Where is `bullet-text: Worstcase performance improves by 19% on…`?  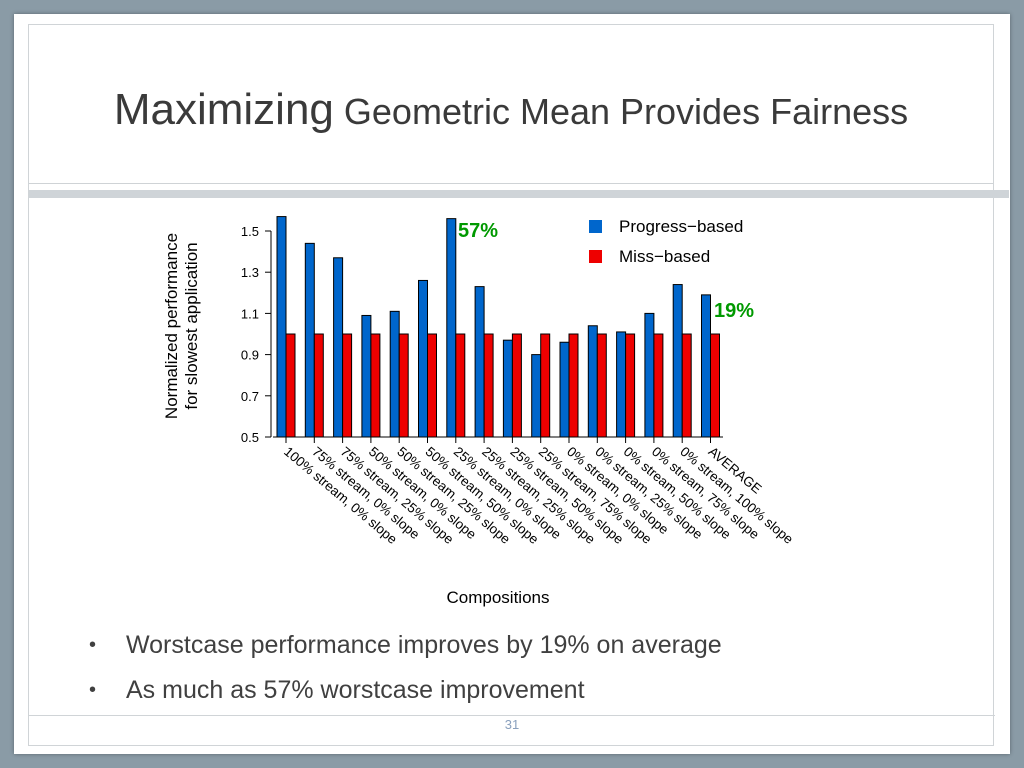
bullet-text: Worstcase performance improves by 19% on… is located at coordinates (424, 645).